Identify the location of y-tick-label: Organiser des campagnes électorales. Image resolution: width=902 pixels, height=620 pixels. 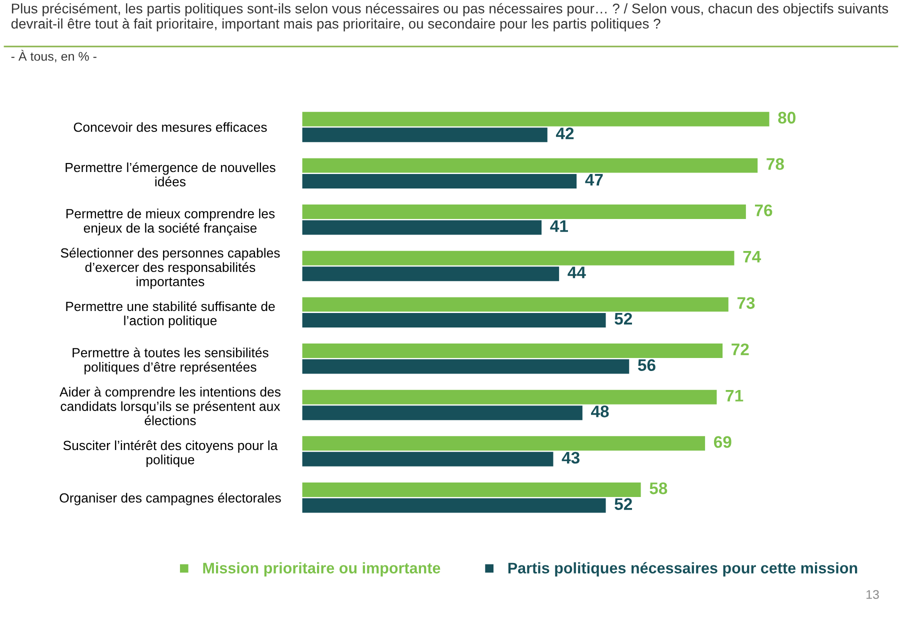
(170, 499).